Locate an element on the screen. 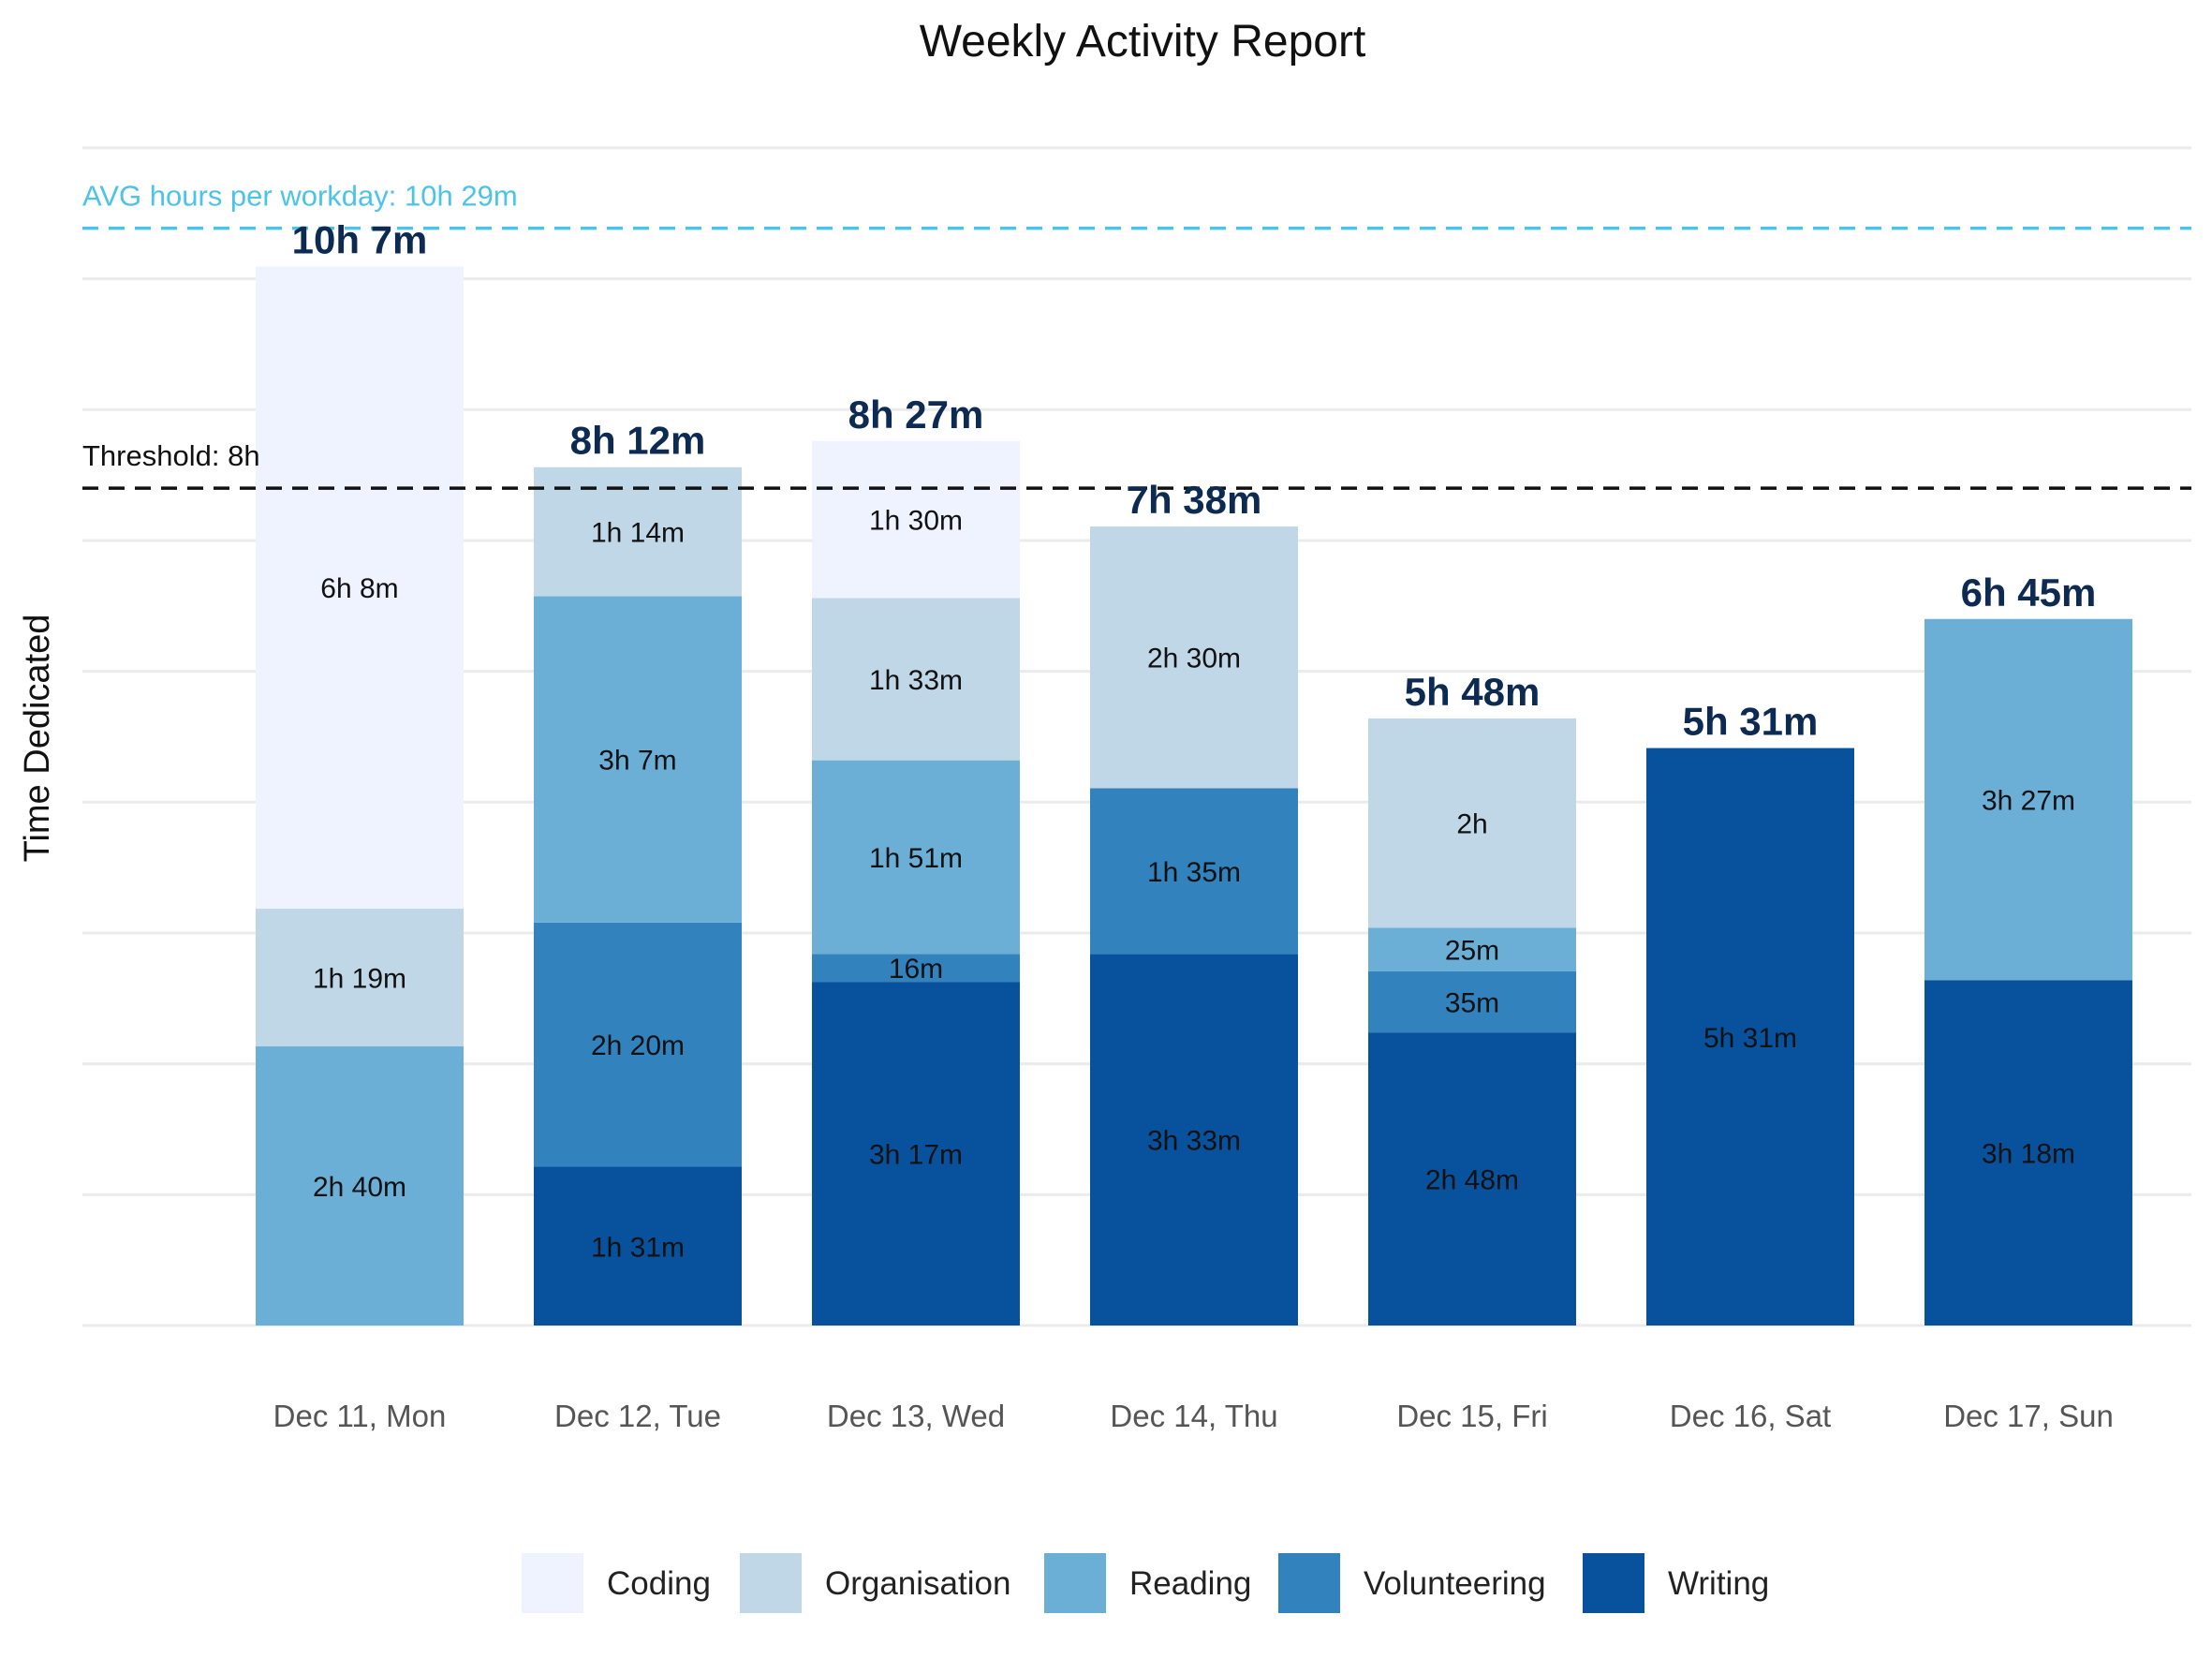  segment-label: 3h 7m is located at coordinates (637, 761).